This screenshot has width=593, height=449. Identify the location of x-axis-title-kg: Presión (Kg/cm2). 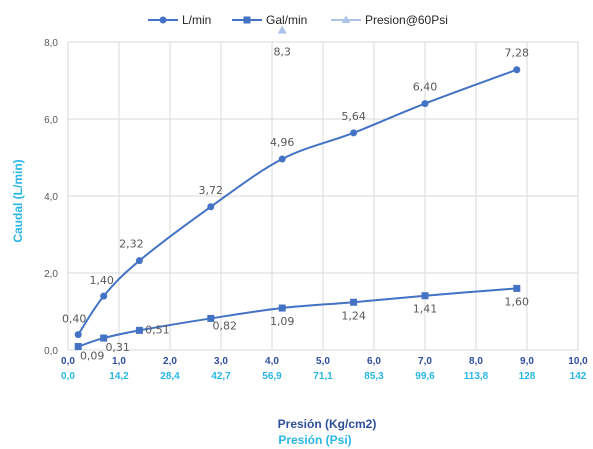
(327, 424).